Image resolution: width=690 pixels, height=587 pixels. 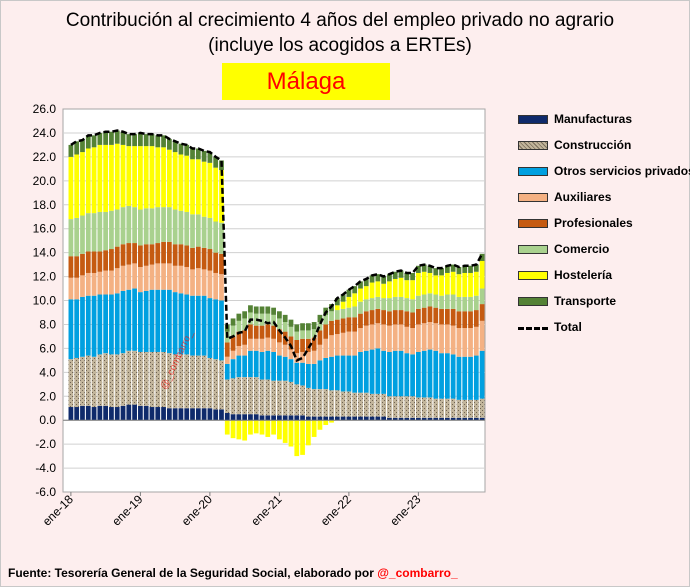 What do you see at coordinates (45, 181) in the screenshot?
I see `y-tick-label: 20.0` at bounding box center [45, 181].